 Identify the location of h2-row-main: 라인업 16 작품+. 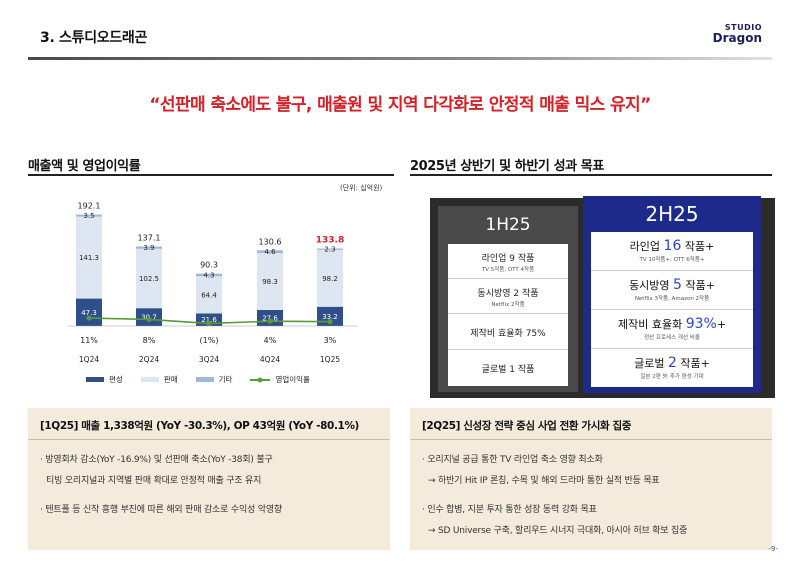
(672, 246).